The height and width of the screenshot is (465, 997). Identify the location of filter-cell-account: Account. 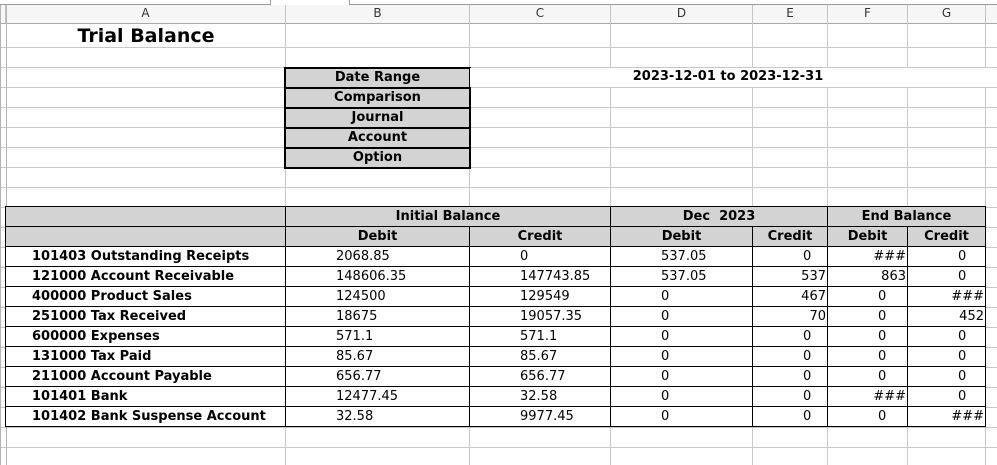
(377, 139).